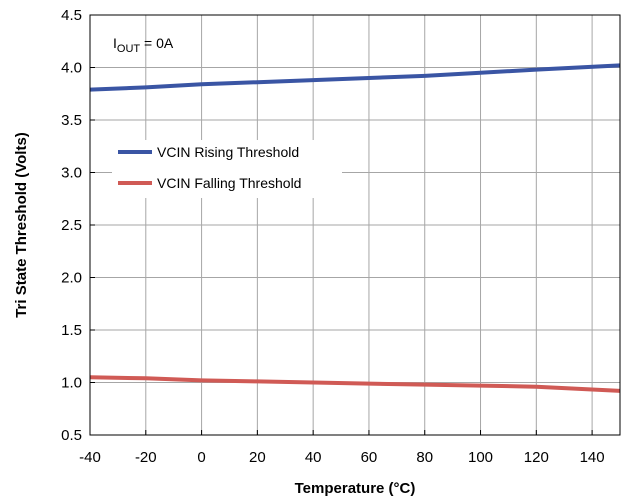 The height and width of the screenshot is (504, 628). Describe the element at coordinates (21, 225) in the screenshot. I see `y-axis-title: Tri State Threshold (Volts)` at that location.